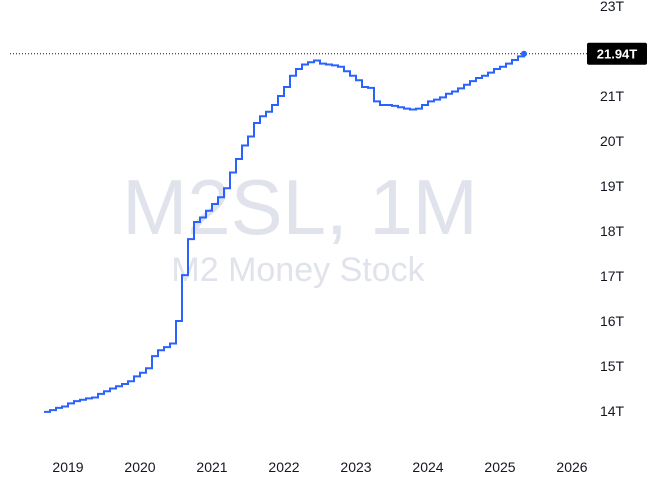 This screenshot has height=495, width=670. Describe the element at coordinates (612, 321) in the screenshot. I see `y-tick-label: 16T` at that location.